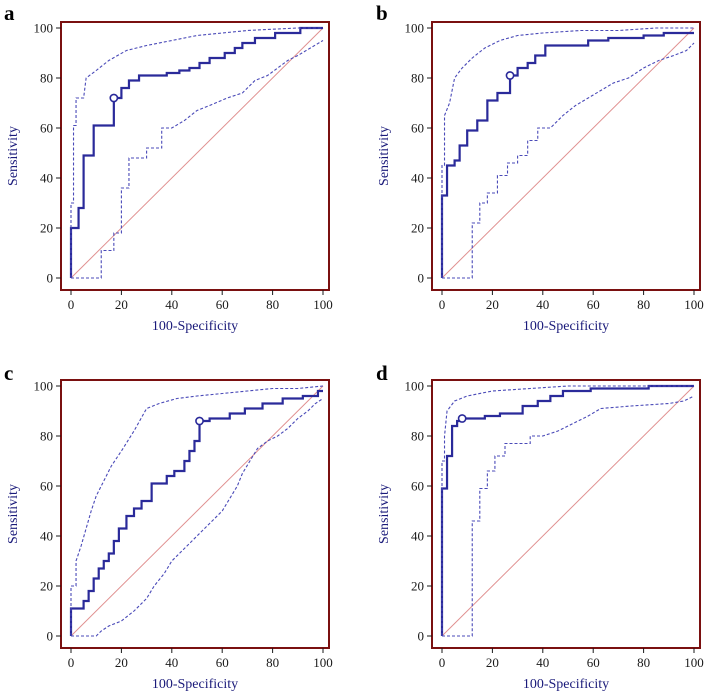 This screenshot has height=694, width=709. Describe the element at coordinates (8, 373) in the screenshot. I see `panel-label: c` at that location.